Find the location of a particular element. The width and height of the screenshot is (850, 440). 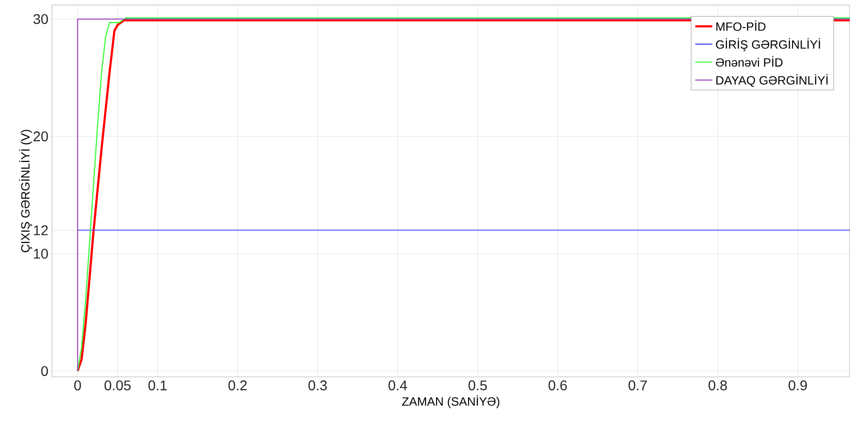

x-tick-label: 0.05 is located at coordinates (117, 385).